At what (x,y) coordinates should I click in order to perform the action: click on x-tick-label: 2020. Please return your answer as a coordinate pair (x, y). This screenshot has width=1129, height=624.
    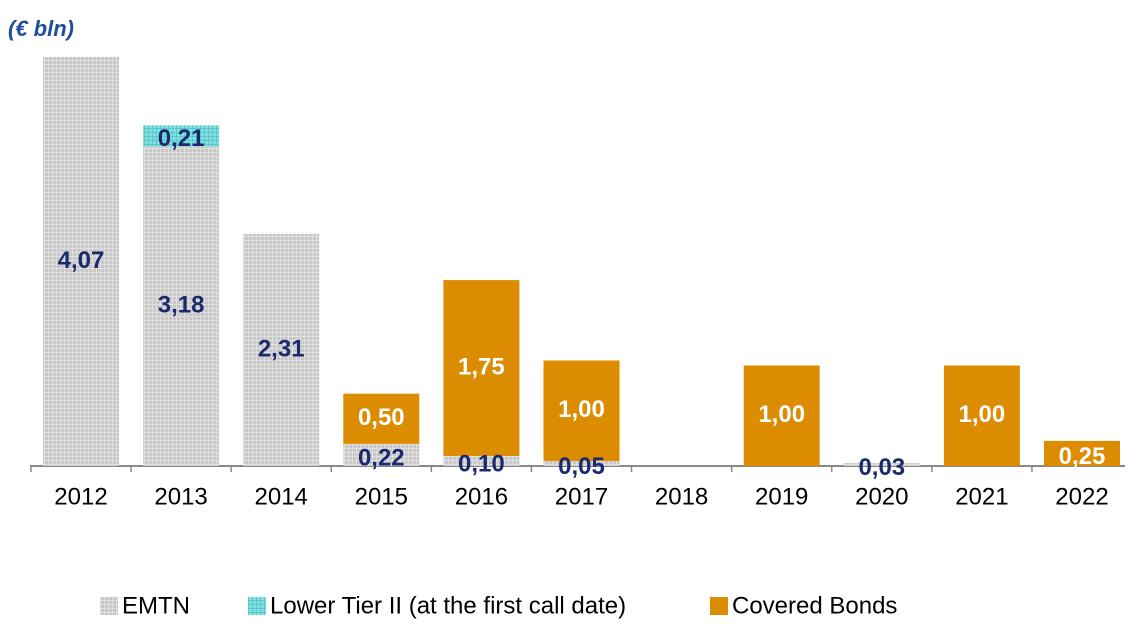
    Looking at the image, I should click on (881, 496).